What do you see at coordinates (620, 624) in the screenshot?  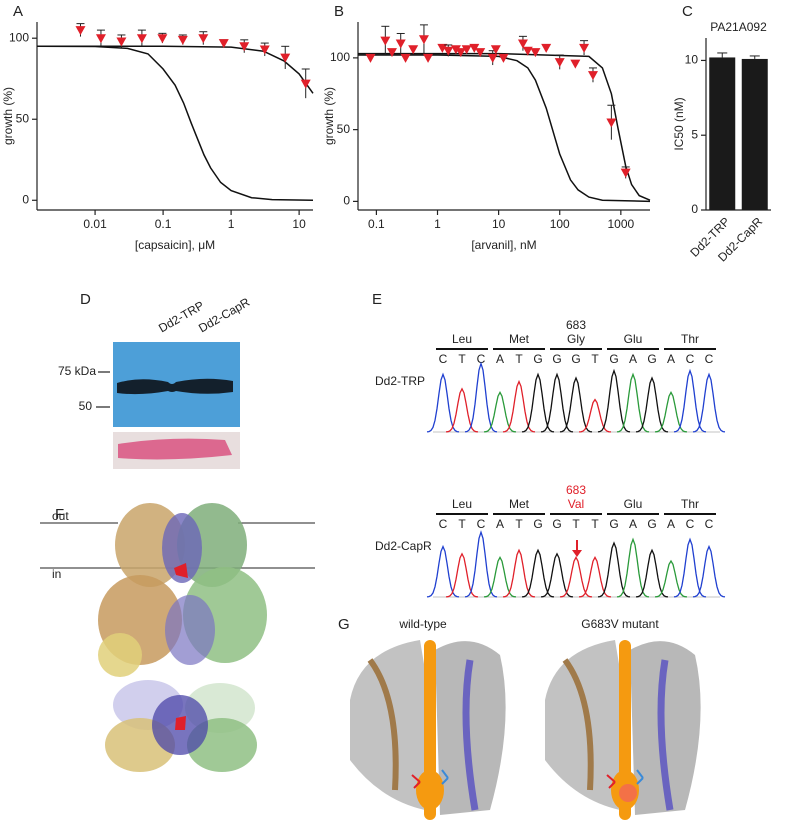 I see `view-label: G683V mutant` at bounding box center [620, 624].